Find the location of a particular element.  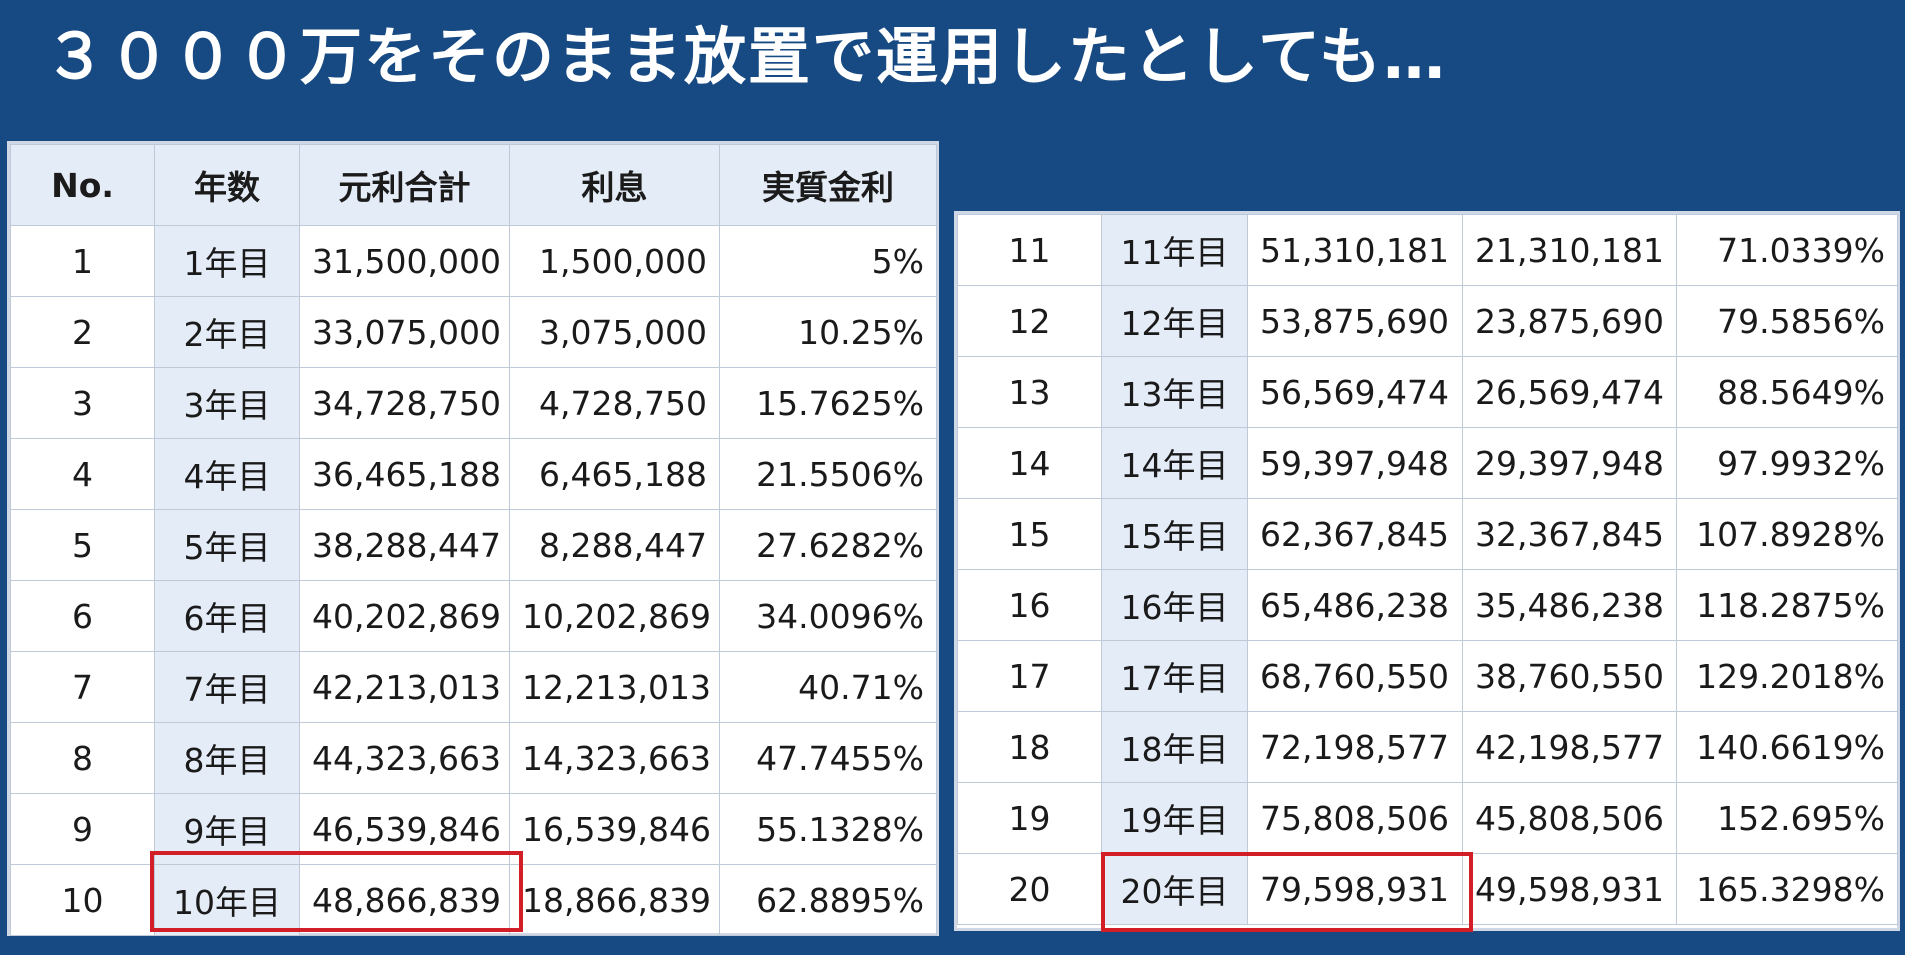

table-row: 10 10年目 48,866,839 18,866,839 62.8895% is located at coordinates (473, 900).